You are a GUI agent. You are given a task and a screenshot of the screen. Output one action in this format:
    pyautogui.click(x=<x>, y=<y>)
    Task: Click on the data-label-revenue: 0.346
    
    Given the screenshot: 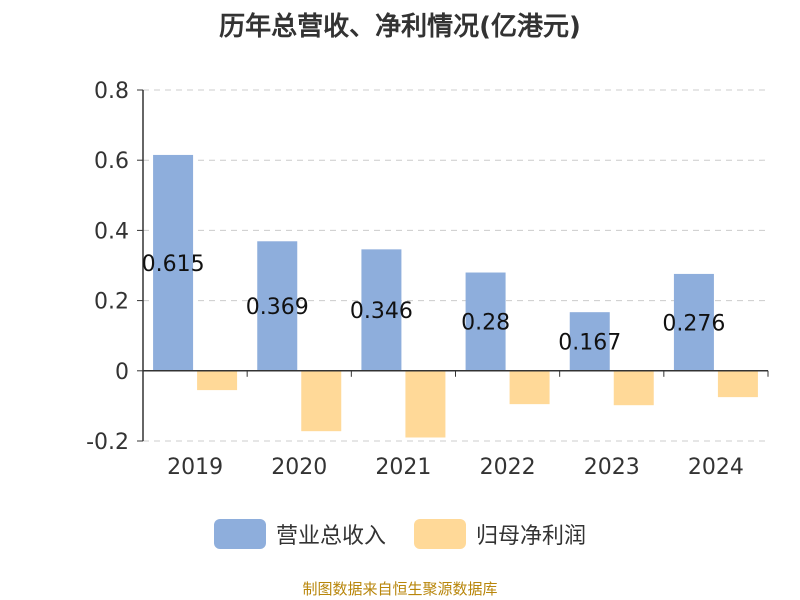 What is the action you would take?
    pyautogui.click(x=381, y=311)
    